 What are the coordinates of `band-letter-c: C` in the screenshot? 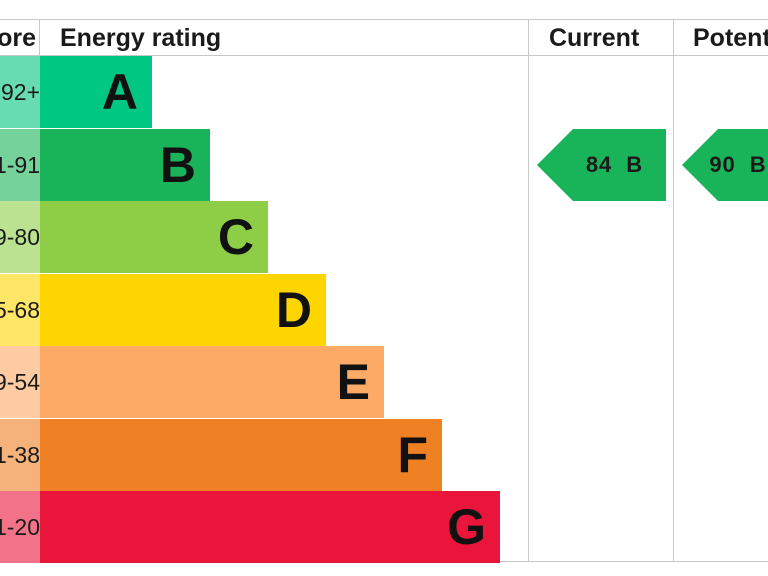 It's located at (235, 237).